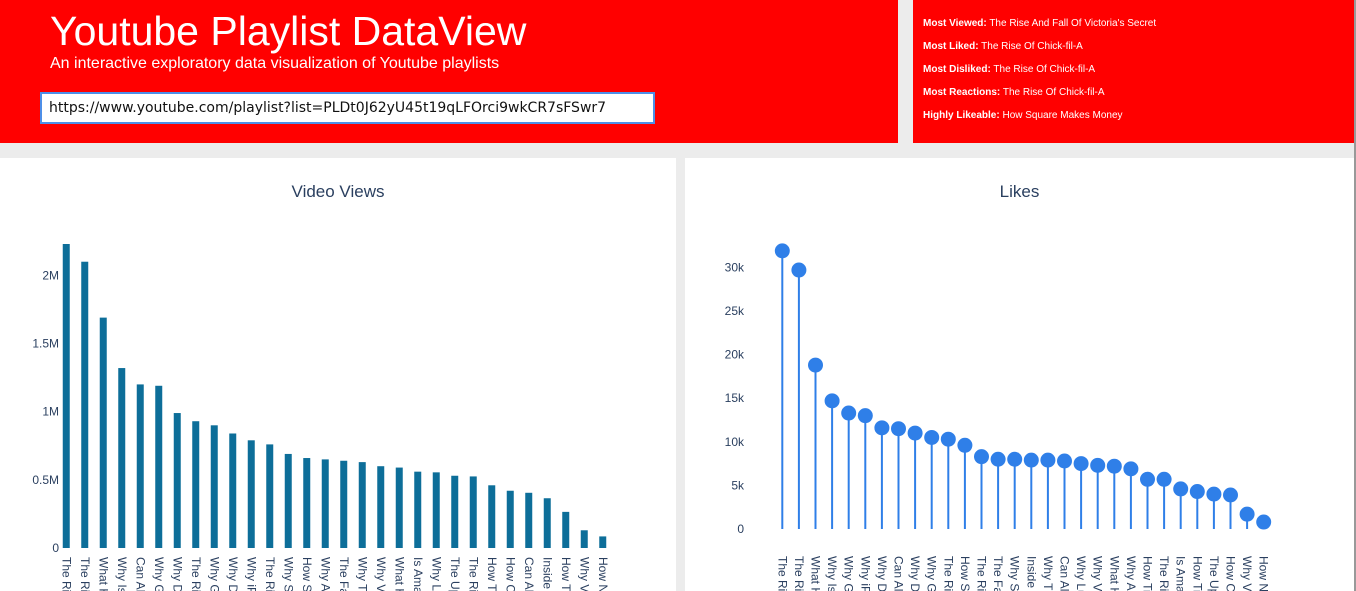 The height and width of the screenshot is (591, 1356). I want to click on y-tick-label: 10k, so click(735, 442).